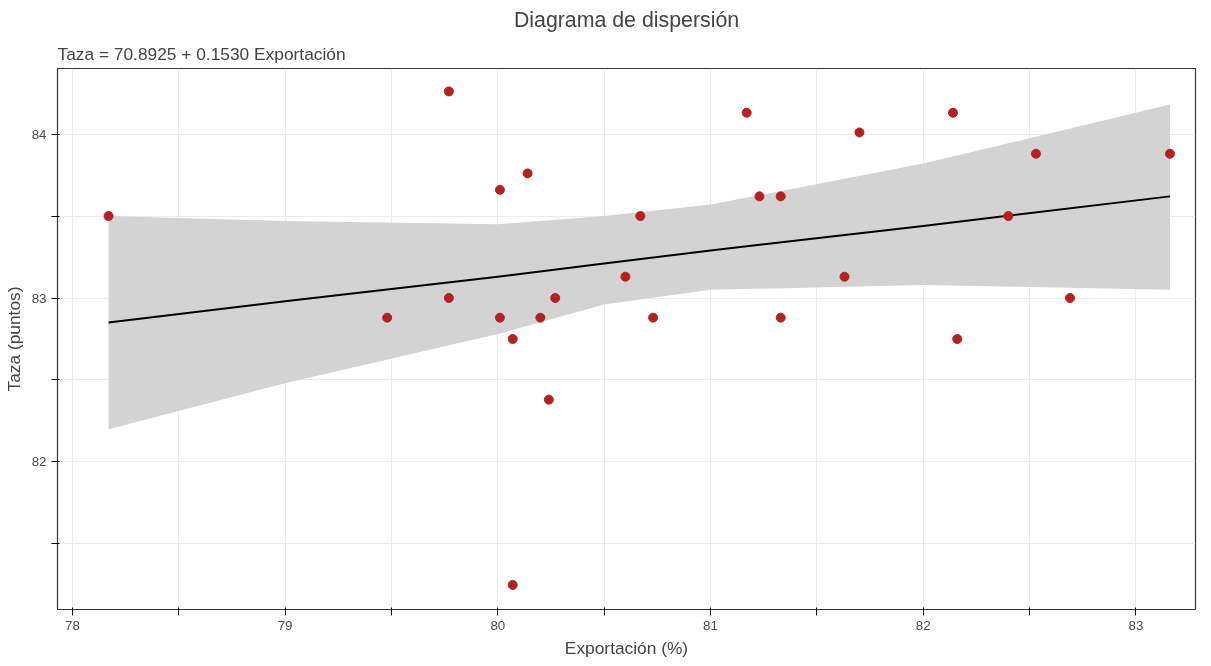 This screenshot has height=666, width=1211. I want to click on y-axis-title: Taza (puntos), so click(13, 339).